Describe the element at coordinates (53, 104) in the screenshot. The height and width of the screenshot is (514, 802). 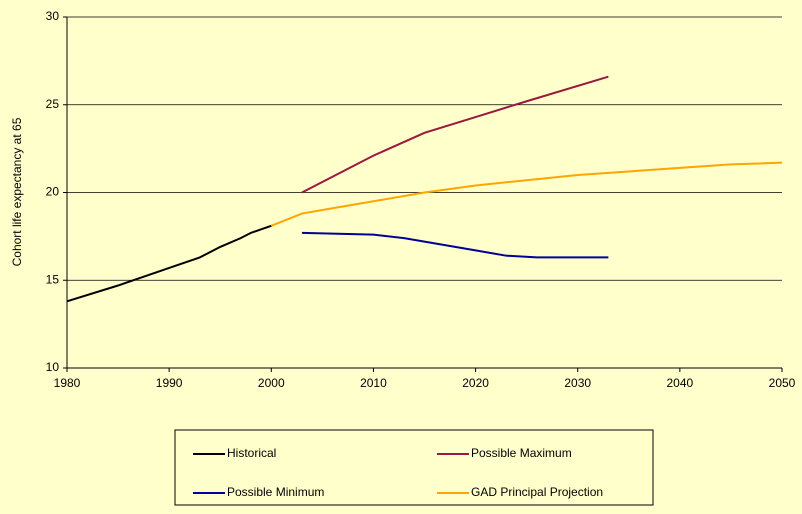
I see `y-tick-label: 25` at that location.